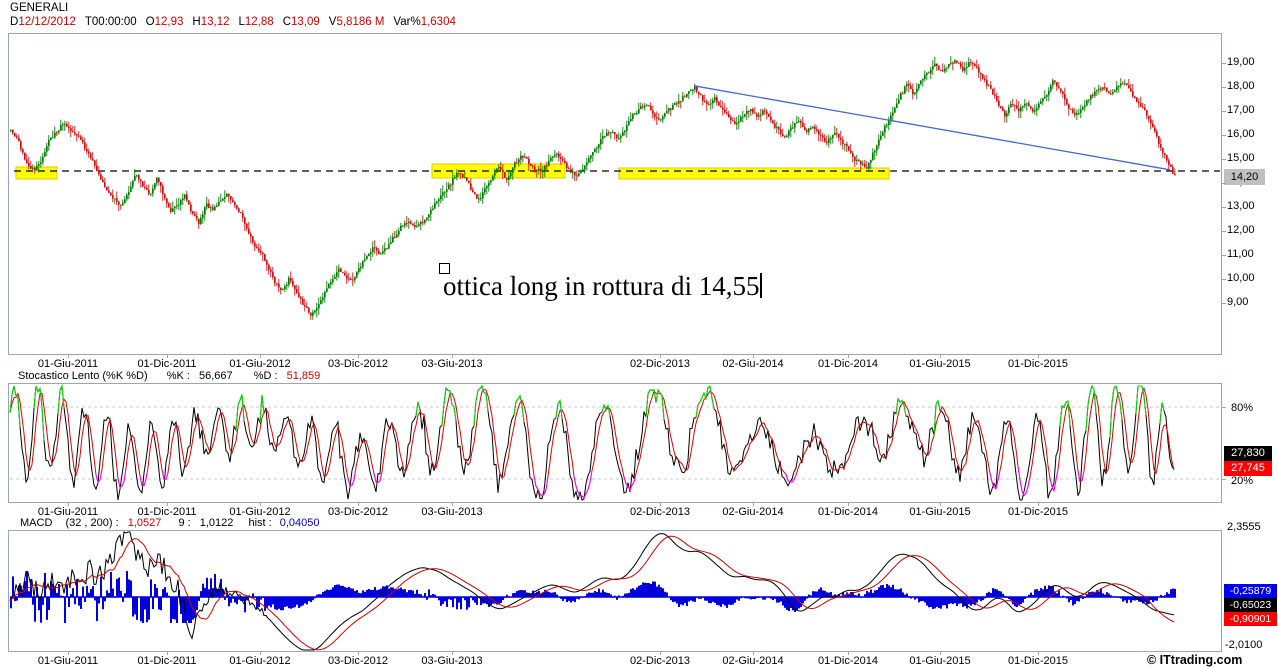 This screenshot has width=1278, height=667. I want to click on price-label: 10,00, so click(1241, 278).